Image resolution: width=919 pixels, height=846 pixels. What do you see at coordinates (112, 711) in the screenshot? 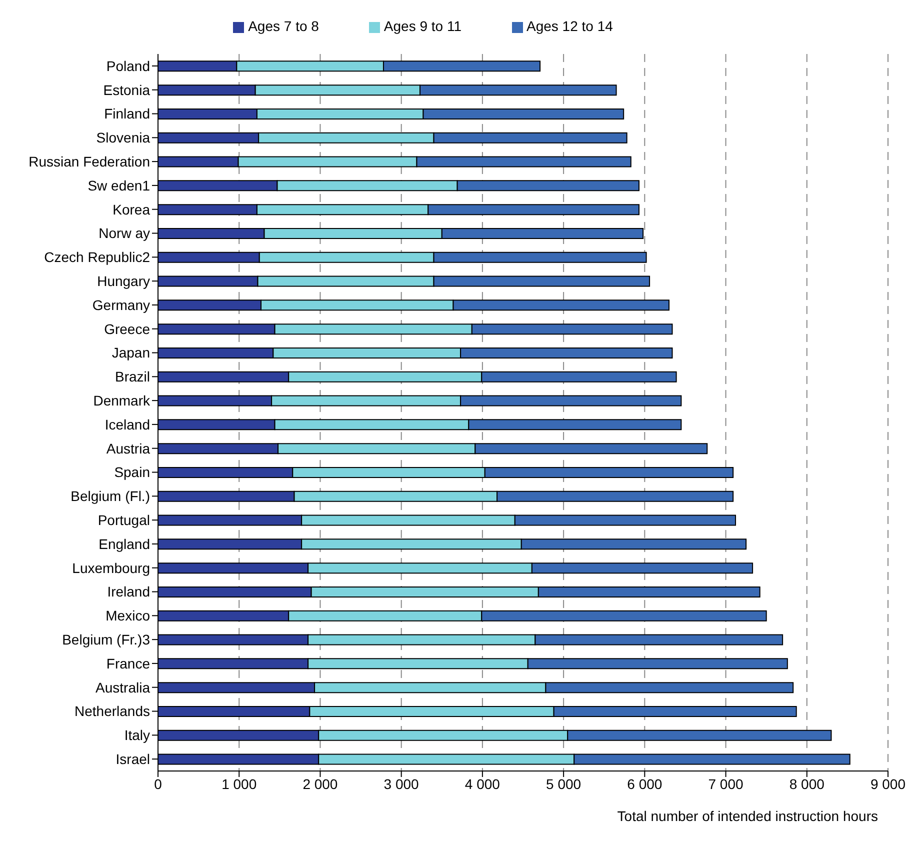
I see `y-tick-label: Netherlands` at bounding box center [112, 711].